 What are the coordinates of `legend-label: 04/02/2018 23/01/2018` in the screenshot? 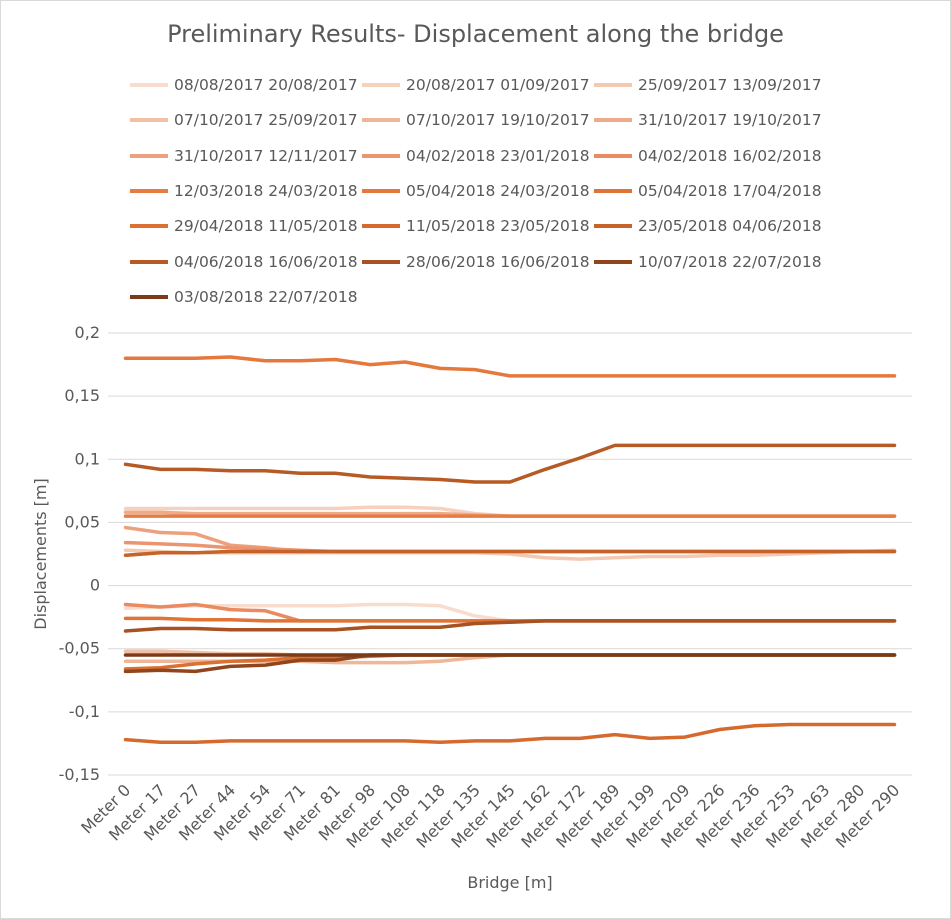 It's located at (498, 155).